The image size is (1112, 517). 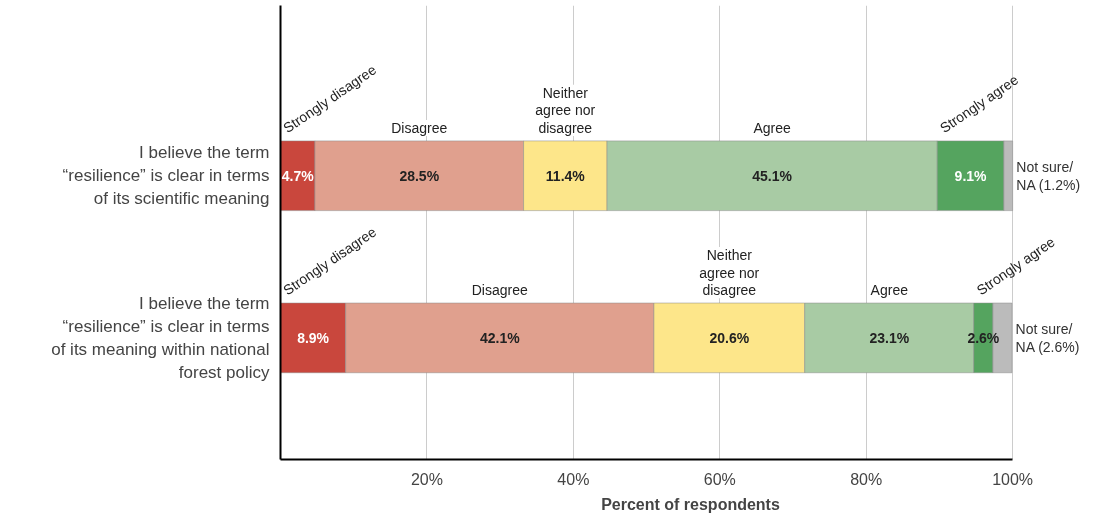 I want to click on series-label: Neither agree nor disagree, so click(x=729, y=272).